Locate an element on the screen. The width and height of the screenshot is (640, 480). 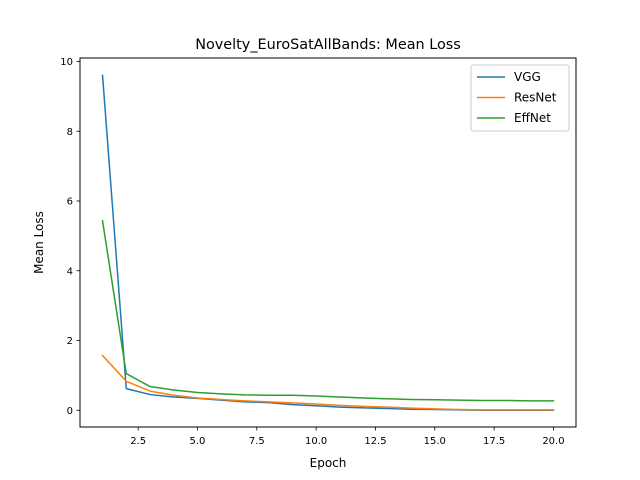
y-tick-label: 2 is located at coordinates (70, 341).